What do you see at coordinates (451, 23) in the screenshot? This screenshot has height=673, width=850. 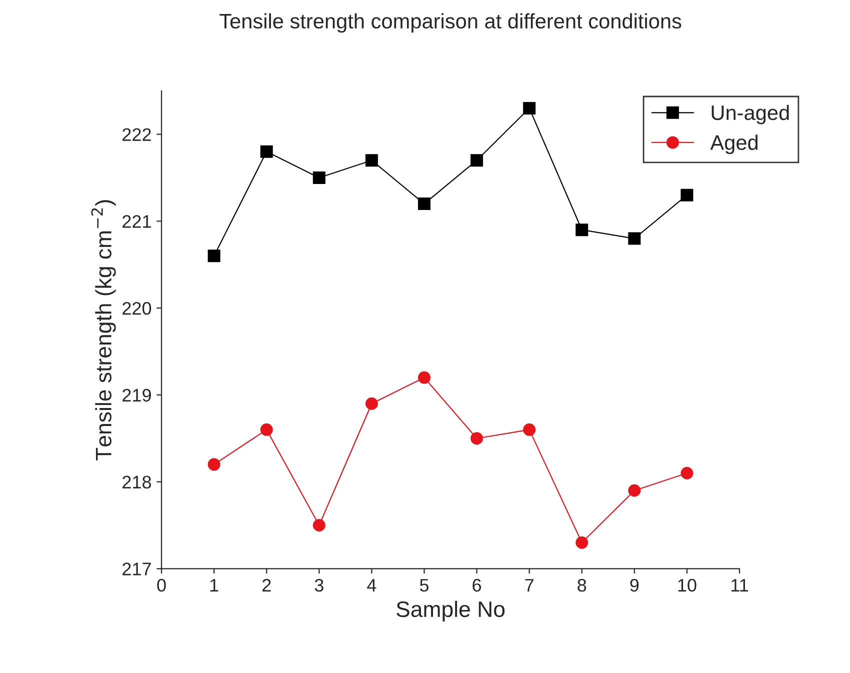 I see `chart-title: Tensile strength comparison at different conditions` at bounding box center [451, 23].